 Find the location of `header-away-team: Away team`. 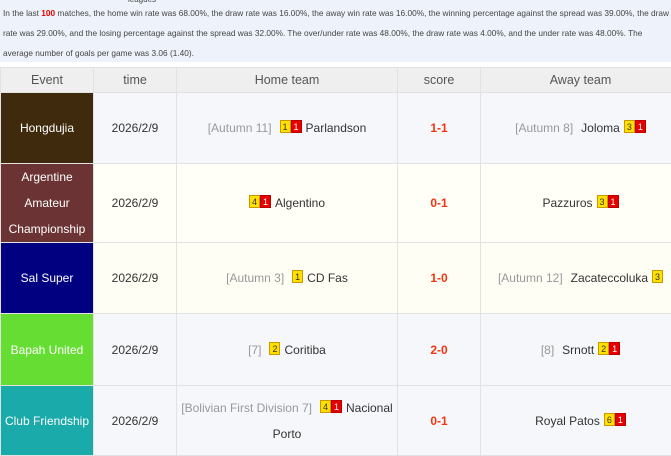

header-away-team: Away team is located at coordinates (576, 80).